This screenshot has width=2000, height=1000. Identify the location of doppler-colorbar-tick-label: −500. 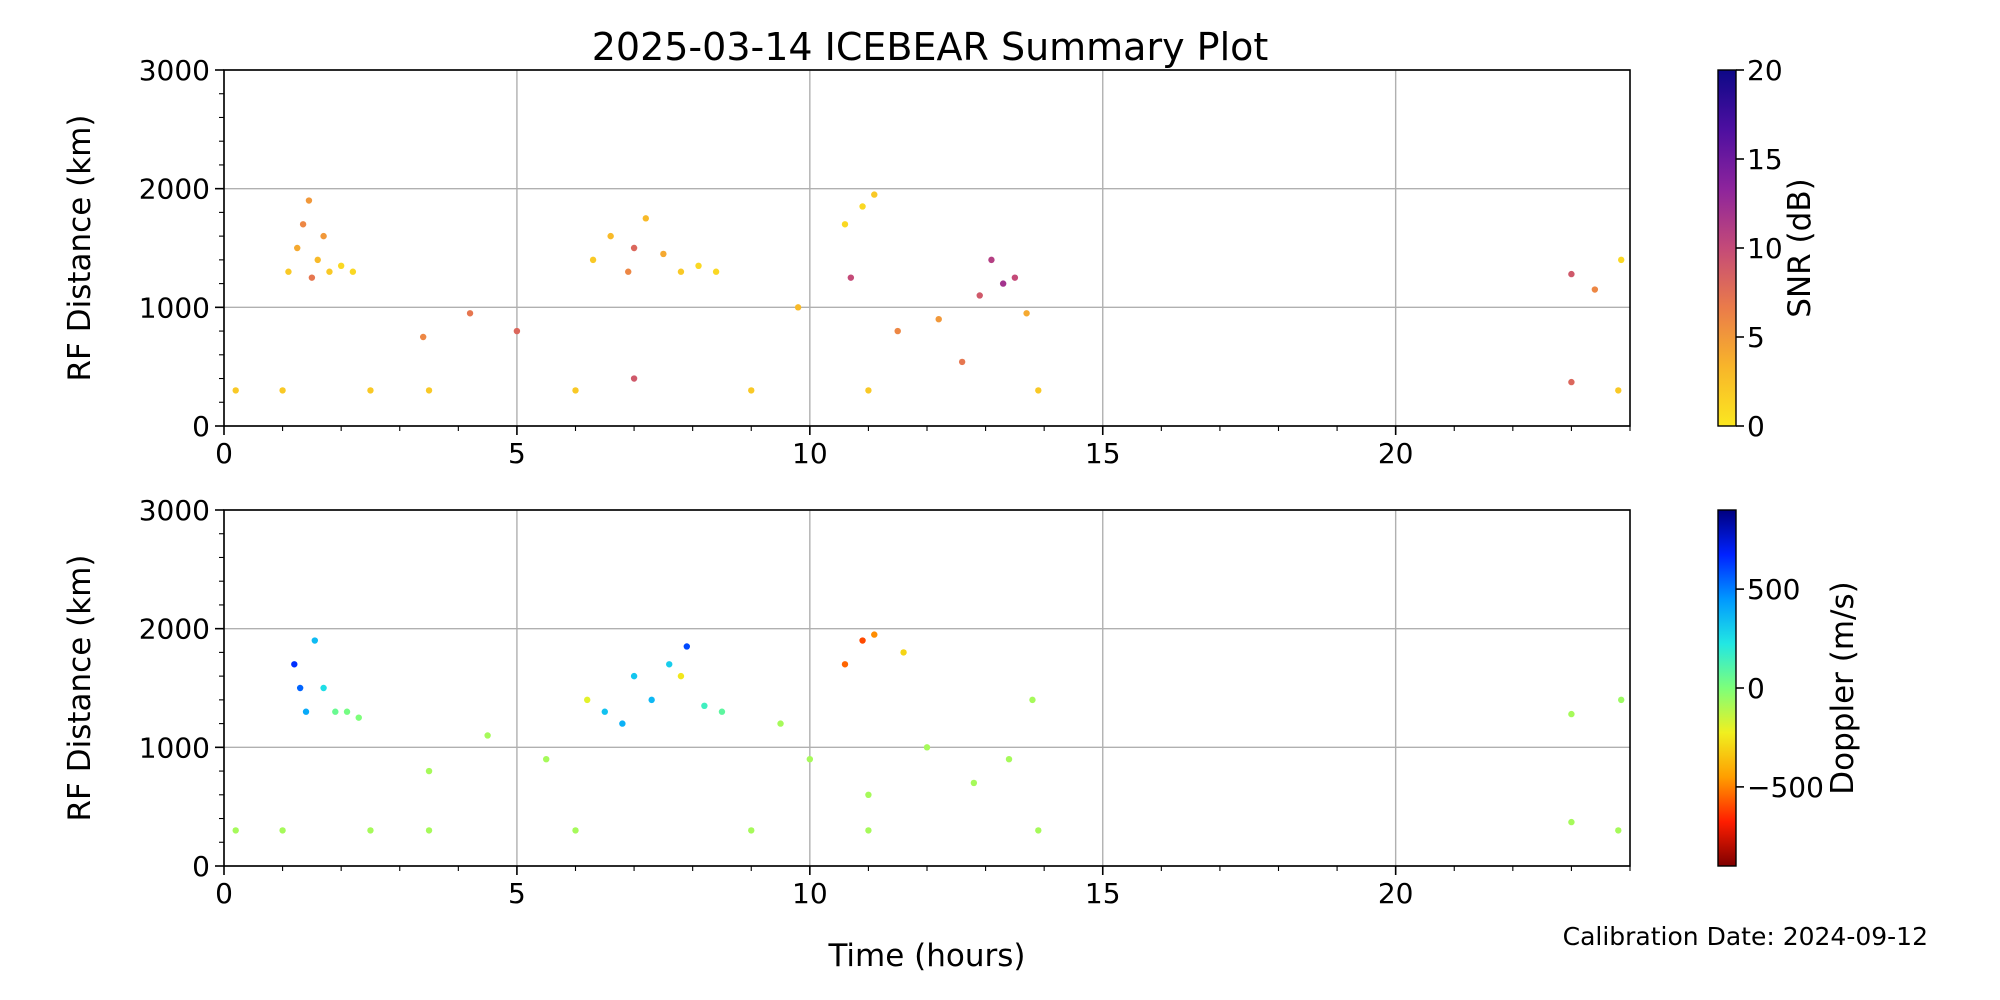
(1785, 787).